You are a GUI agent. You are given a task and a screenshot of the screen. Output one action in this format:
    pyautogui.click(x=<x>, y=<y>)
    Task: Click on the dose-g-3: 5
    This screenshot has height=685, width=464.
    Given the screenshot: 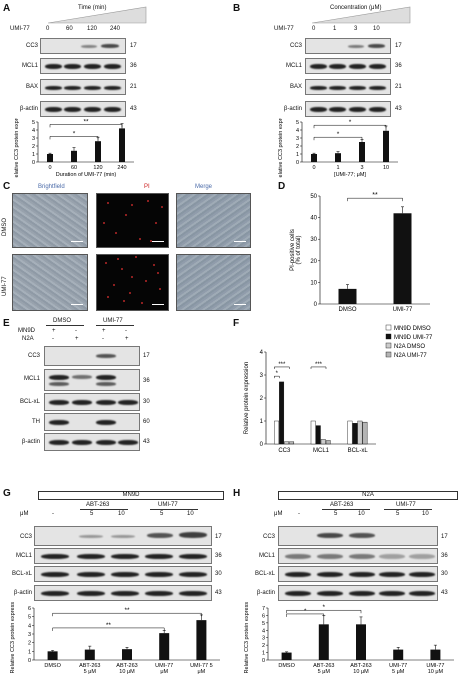 What is the action you would take?
    pyautogui.click(x=162, y=514)
    